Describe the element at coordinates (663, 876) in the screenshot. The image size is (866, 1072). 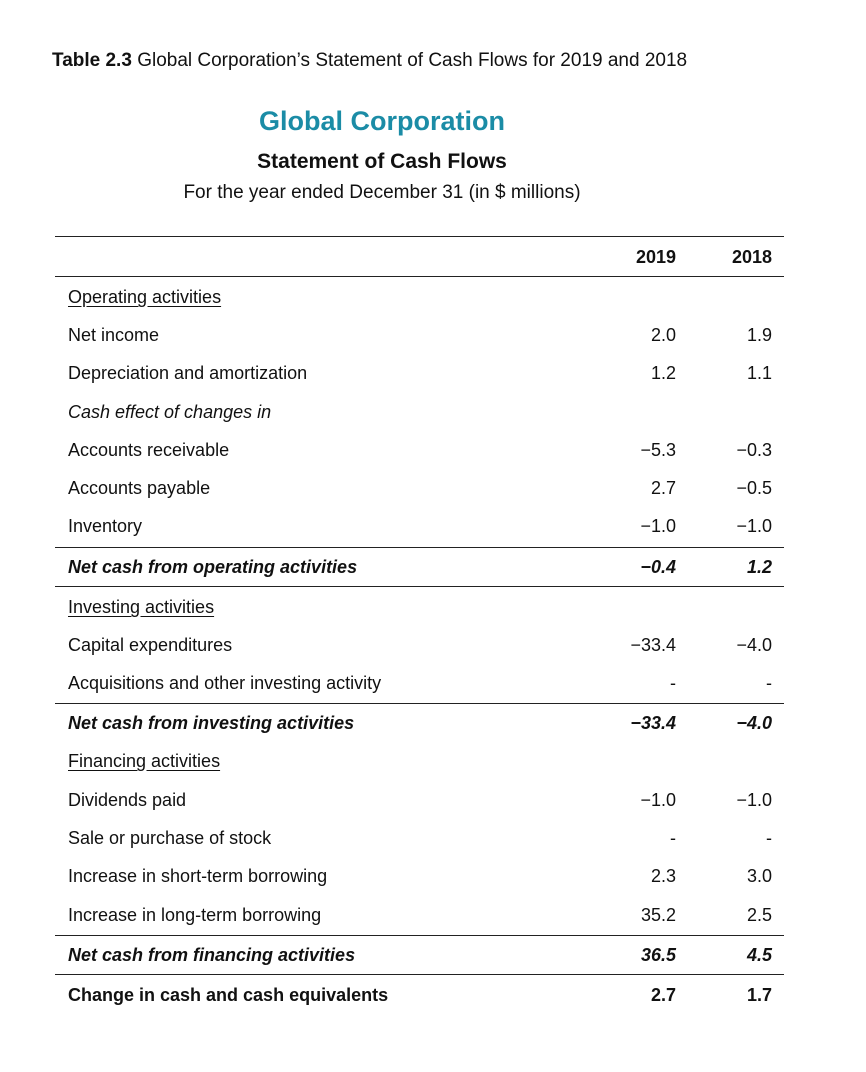
I see `value-2019: 2.3` at that location.